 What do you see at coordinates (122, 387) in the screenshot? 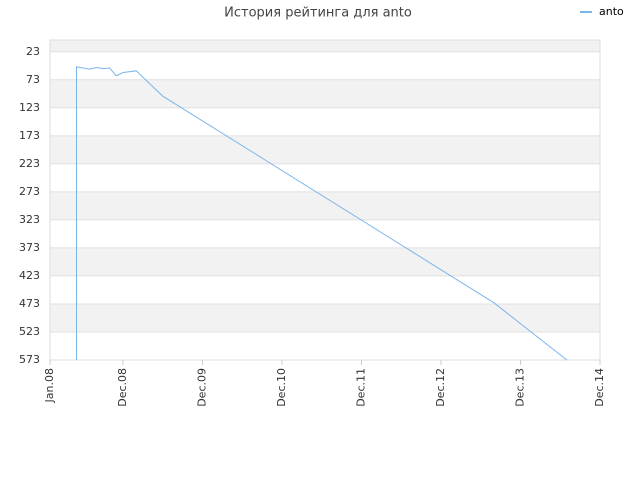
I see `x-tick-label: Dec.08` at bounding box center [122, 387].